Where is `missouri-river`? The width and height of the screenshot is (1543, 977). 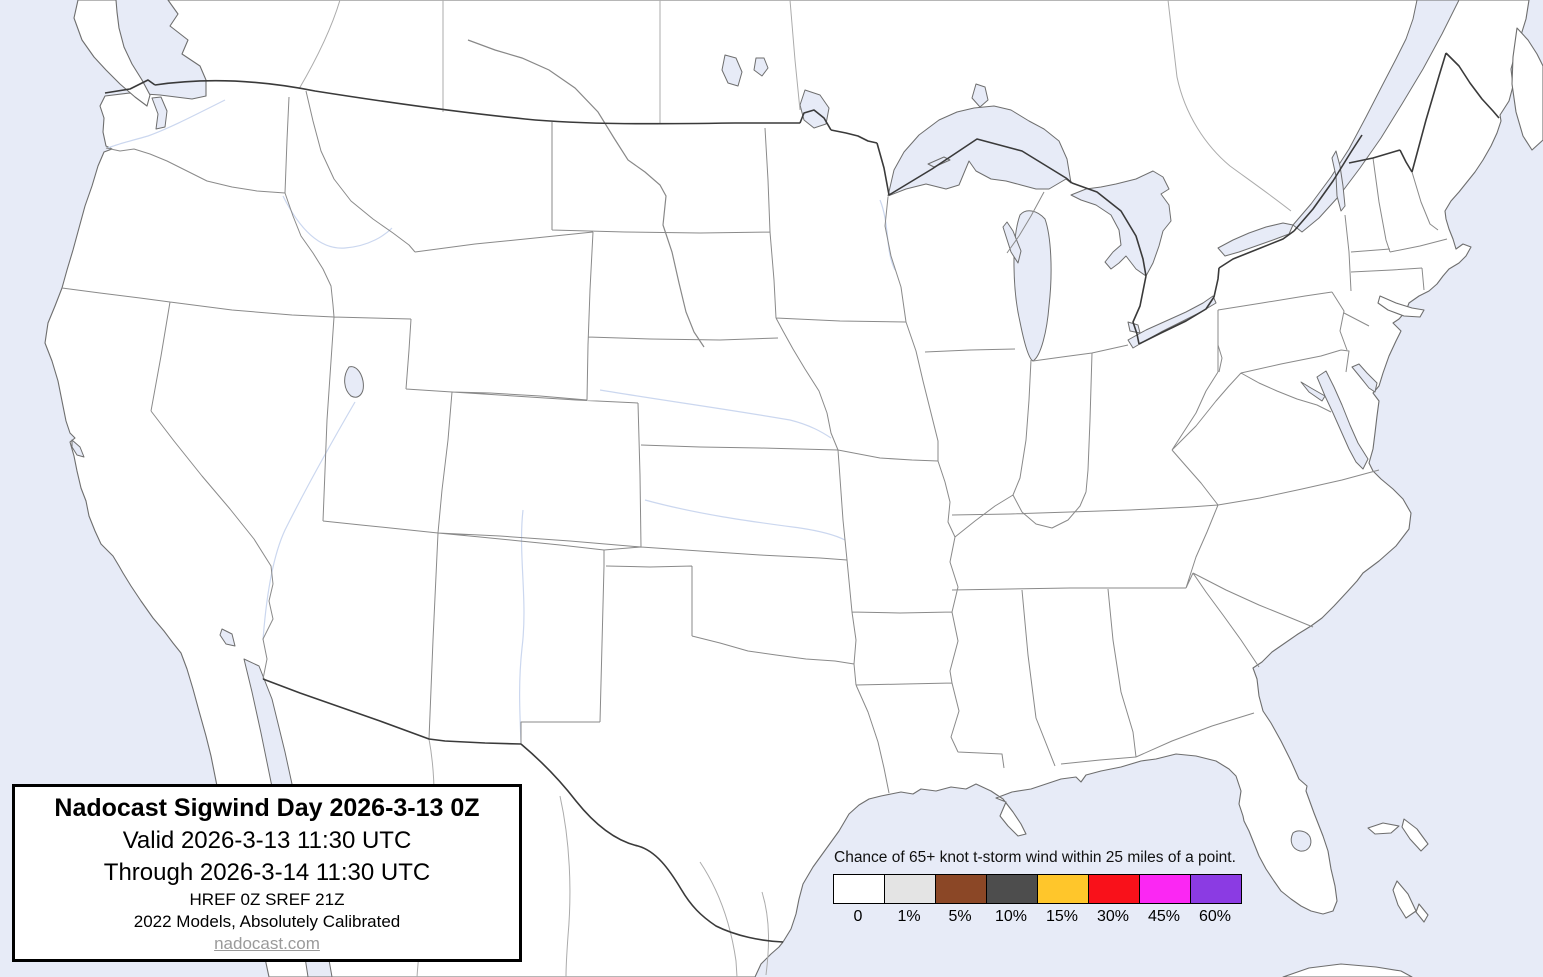
missouri-river is located at coordinates (586, 193).